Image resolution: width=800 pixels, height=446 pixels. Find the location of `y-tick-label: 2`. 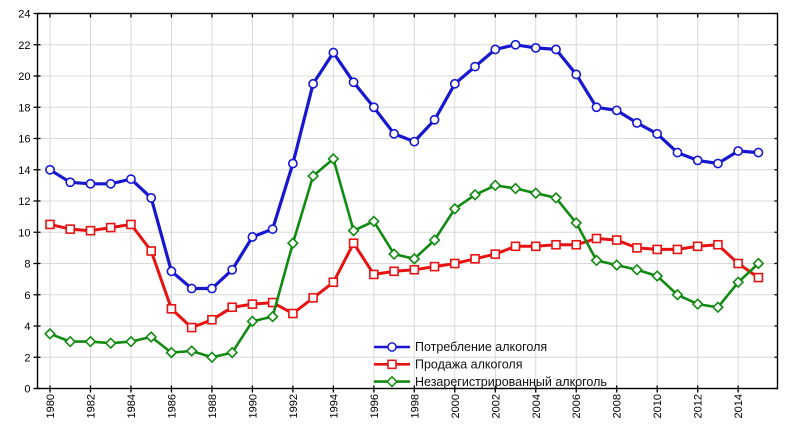

y-tick-label: 2 is located at coordinates (27, 358).